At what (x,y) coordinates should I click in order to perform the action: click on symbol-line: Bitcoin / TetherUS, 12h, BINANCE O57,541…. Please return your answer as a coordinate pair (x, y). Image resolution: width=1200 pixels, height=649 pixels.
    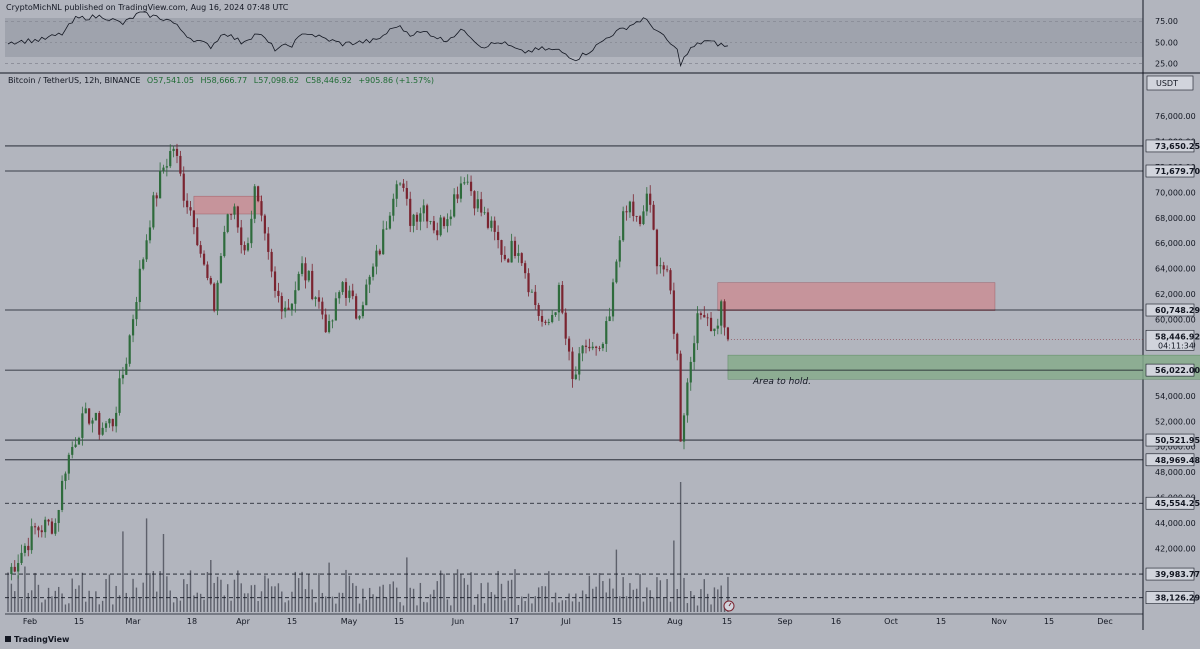
    Looking at the image, I should click on (221, 80).